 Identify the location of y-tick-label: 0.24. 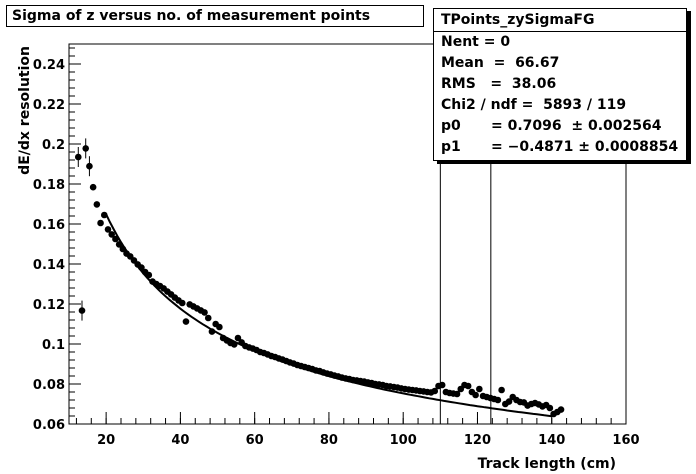
(49, 65).